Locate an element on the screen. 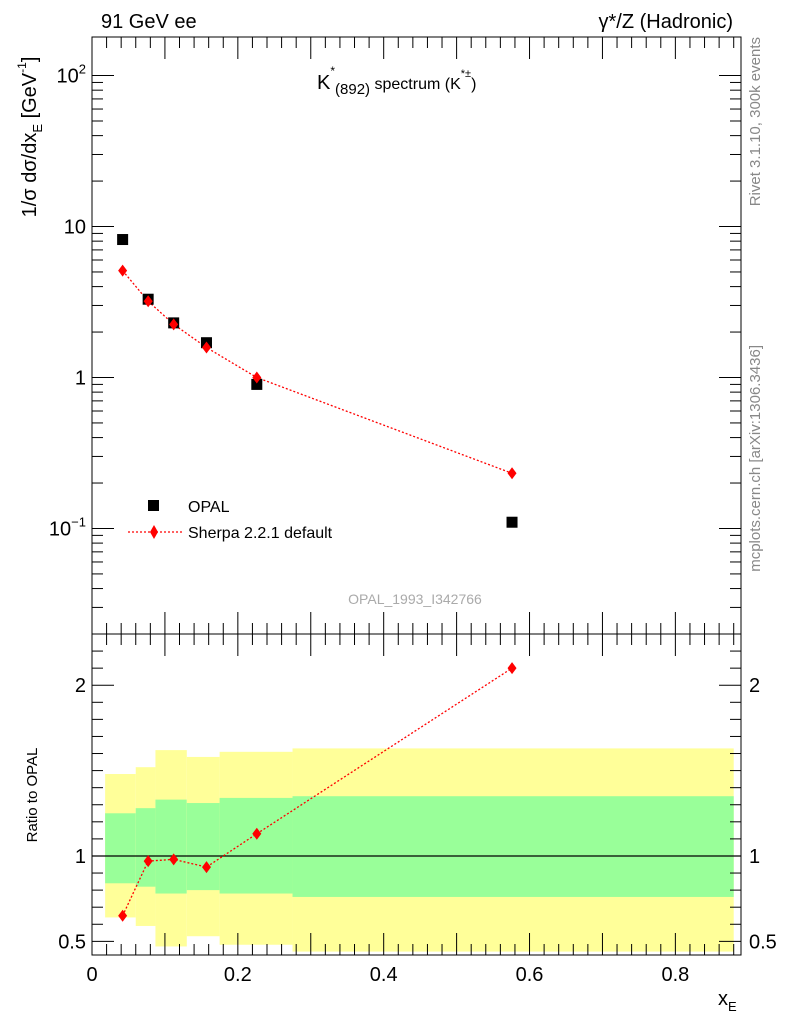 The height and width of the screenshot is (1024, 786). main-marks is located at coordinates (317, 381).